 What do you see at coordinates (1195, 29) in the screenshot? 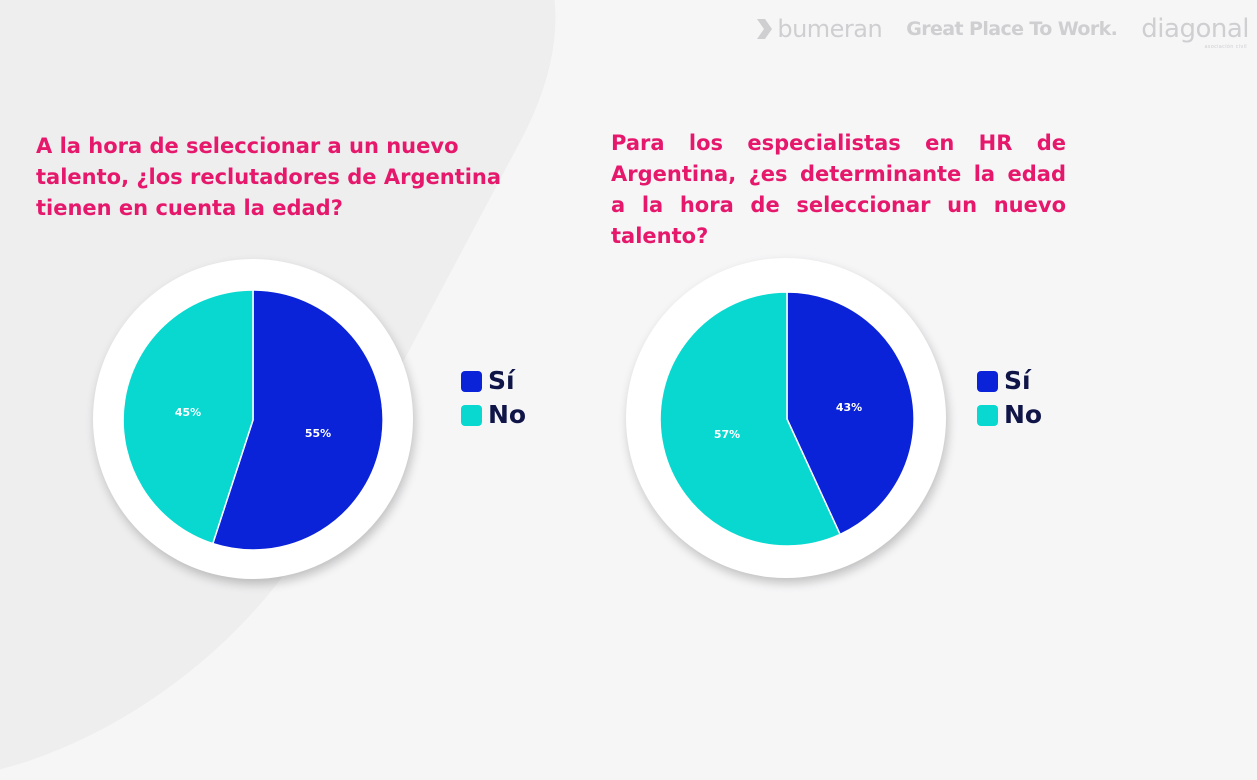
I see `diagonal-logo-text: diagonal` at bounding box center [1195, 29].